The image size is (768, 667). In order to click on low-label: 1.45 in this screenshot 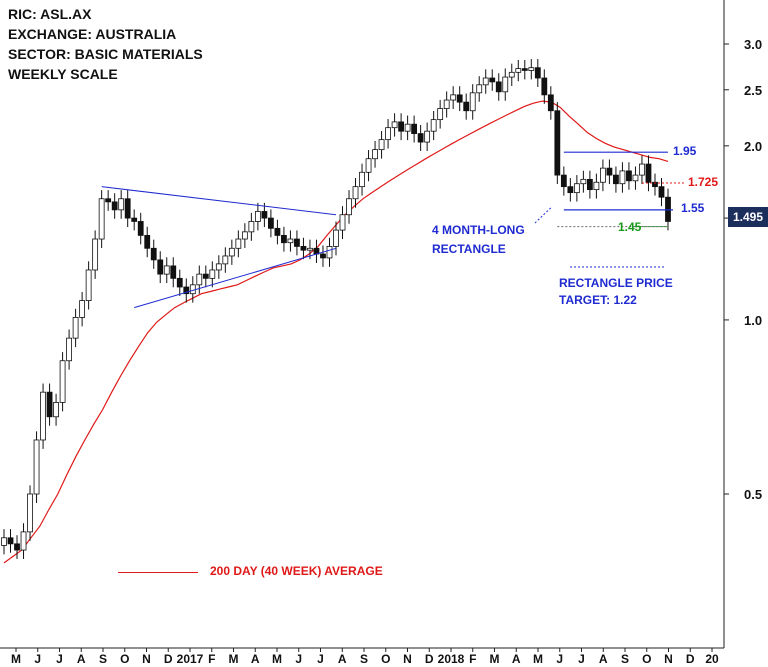, I will do `click(630, 227)`.